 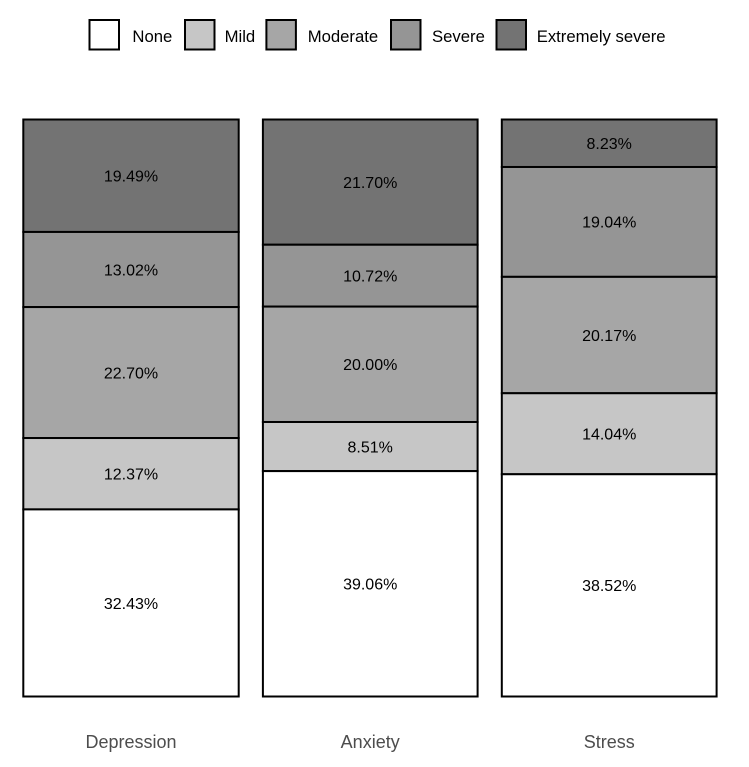 I want to click on svg-text: 20.00%, so click(x=370, y=365).